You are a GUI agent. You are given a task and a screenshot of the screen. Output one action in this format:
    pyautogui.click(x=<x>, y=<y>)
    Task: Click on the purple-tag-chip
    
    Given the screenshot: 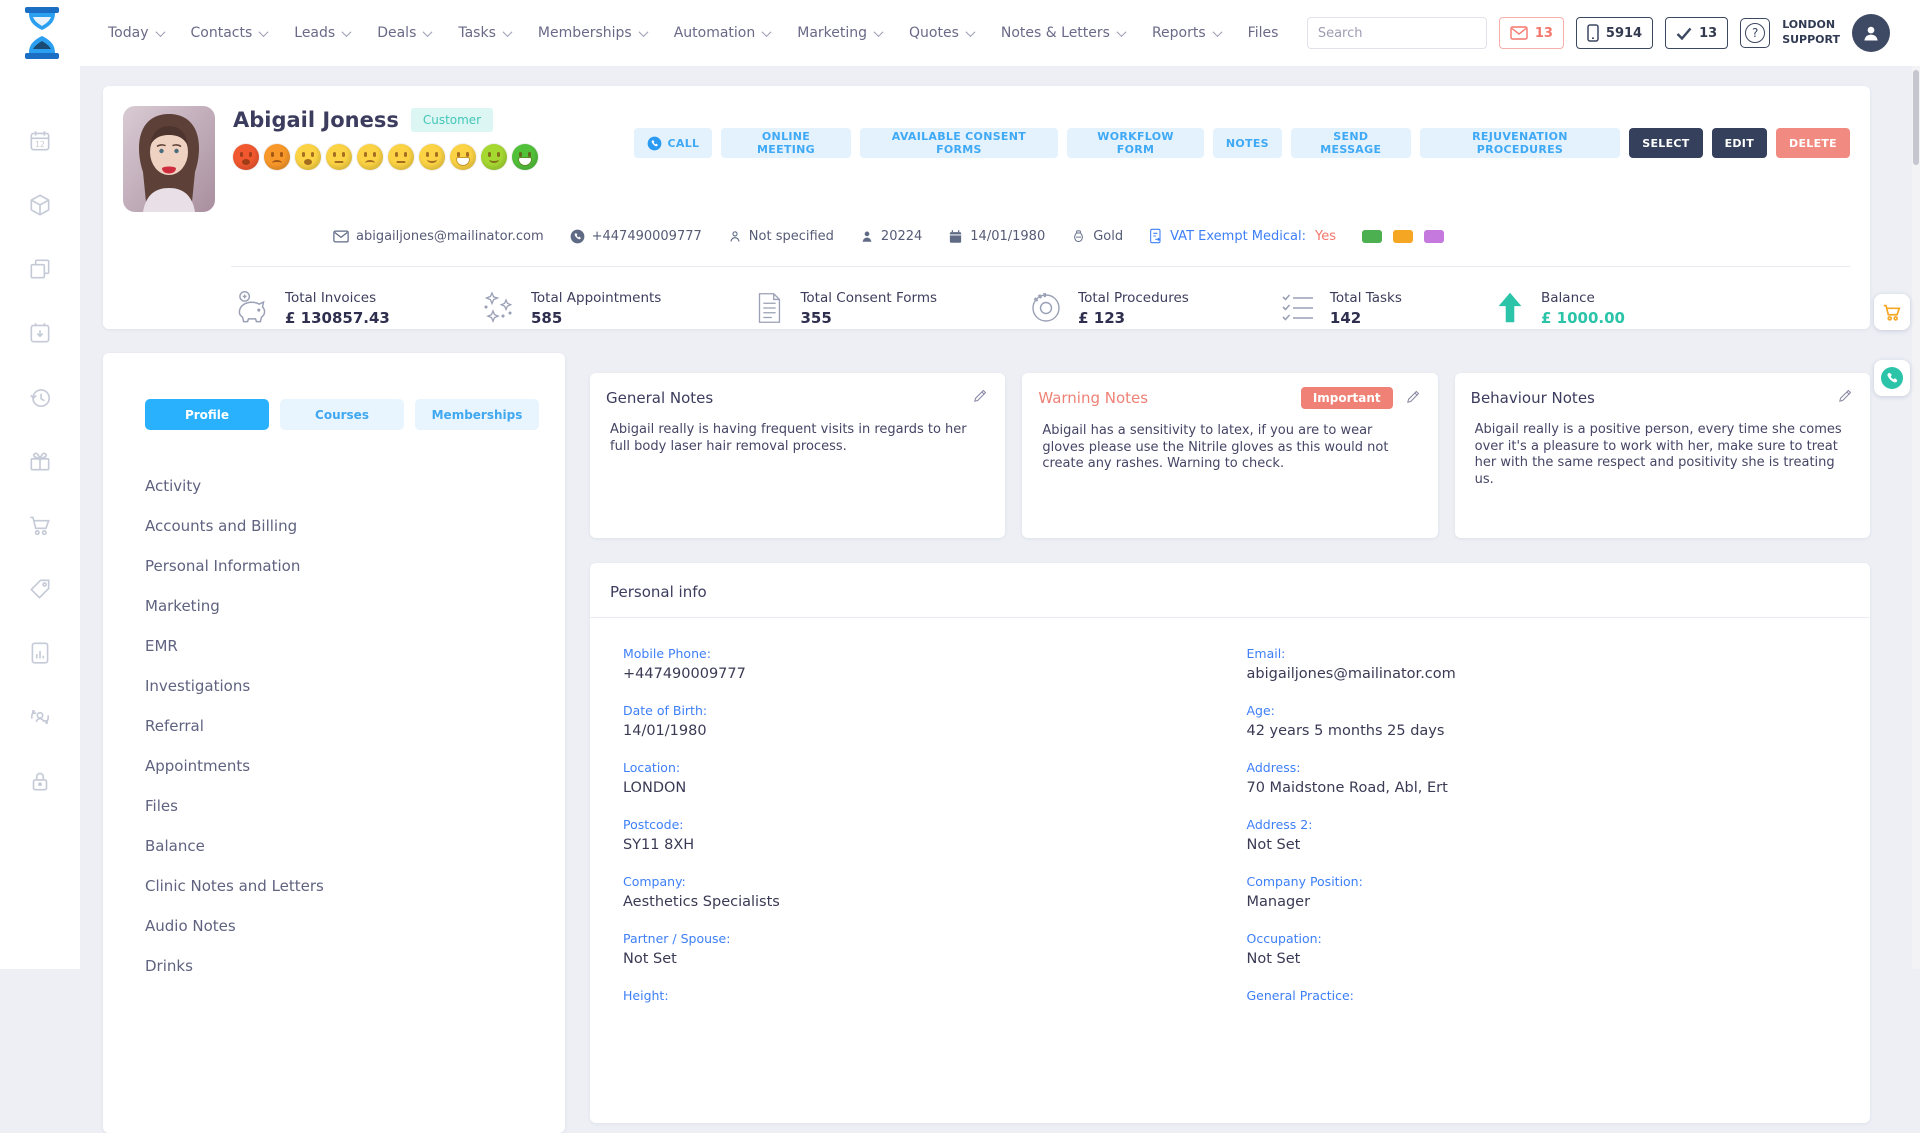 What is the action you would take?
    pyautogui.click(x=1434, y=236)
    